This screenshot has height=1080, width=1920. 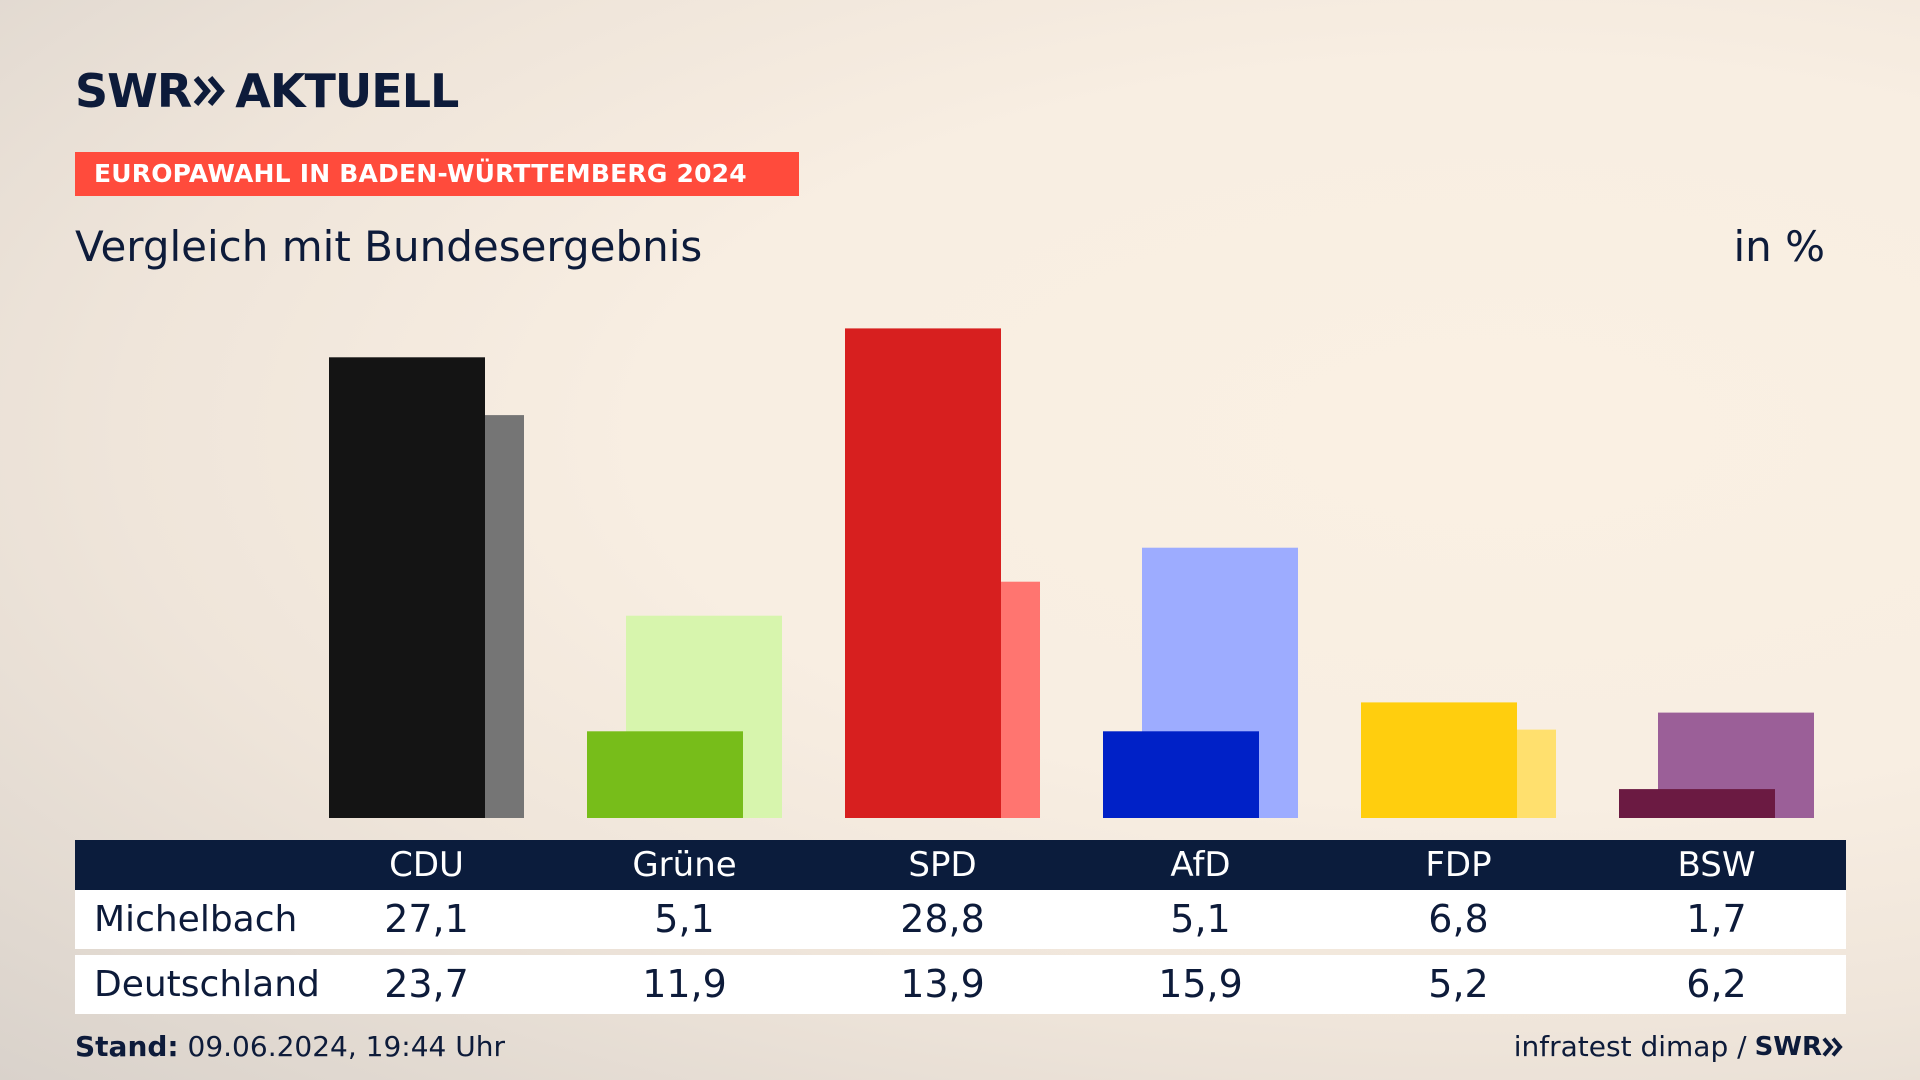 I want to click on data-label-afd: 15,9, so click(x=1200, y=984).